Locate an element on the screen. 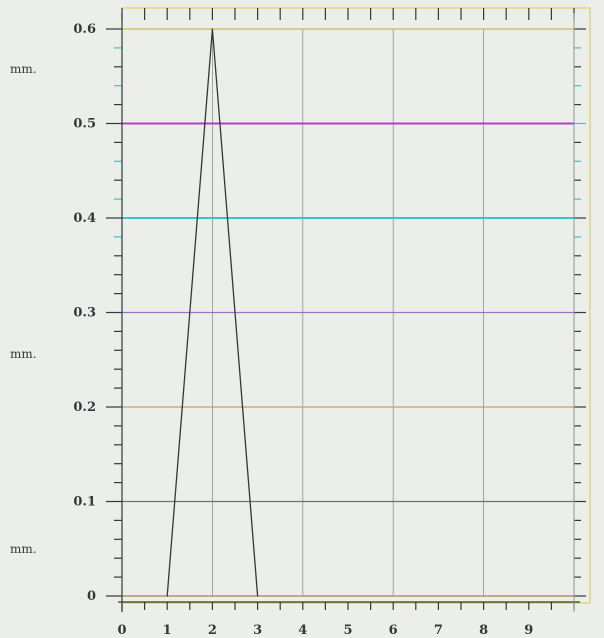  x-tick-label: 7 is located at coordinates (438, 630).